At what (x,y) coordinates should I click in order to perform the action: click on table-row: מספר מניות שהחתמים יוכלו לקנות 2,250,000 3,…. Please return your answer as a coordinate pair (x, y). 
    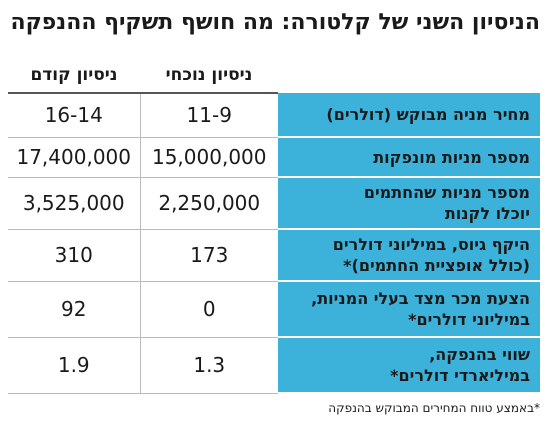
    Looking at the image, I should click on (274, 203).